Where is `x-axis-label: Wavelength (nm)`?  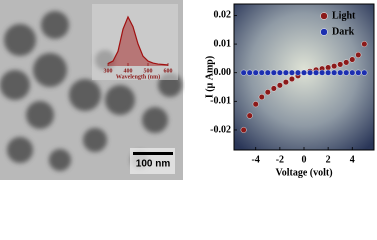 x-axis-label: Wavelength (nm) is located at coordinates (138, 76).